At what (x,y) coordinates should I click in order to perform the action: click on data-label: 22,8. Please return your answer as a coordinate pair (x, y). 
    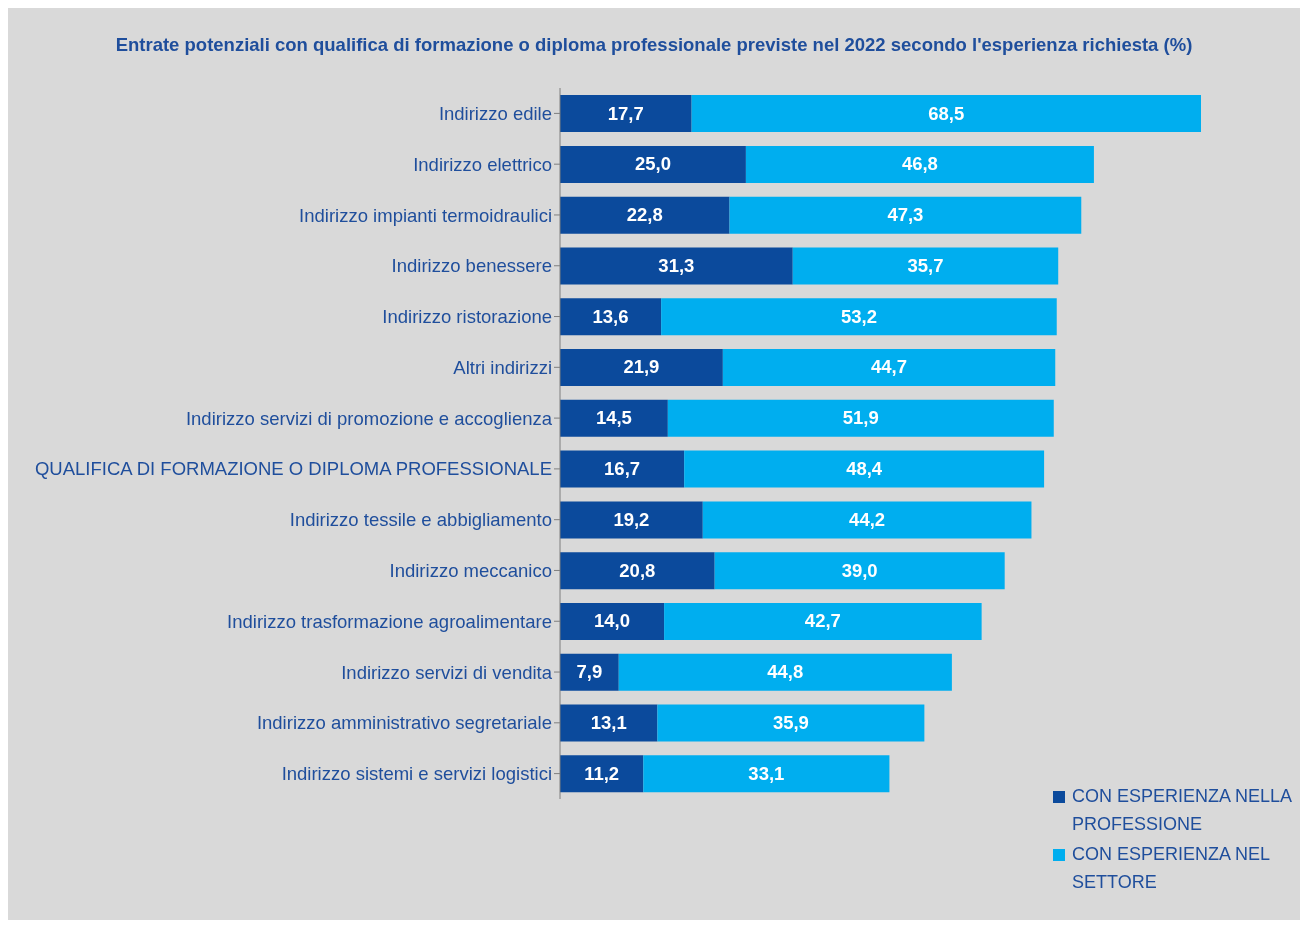
    Looking at the image, I should click on (644, 215).